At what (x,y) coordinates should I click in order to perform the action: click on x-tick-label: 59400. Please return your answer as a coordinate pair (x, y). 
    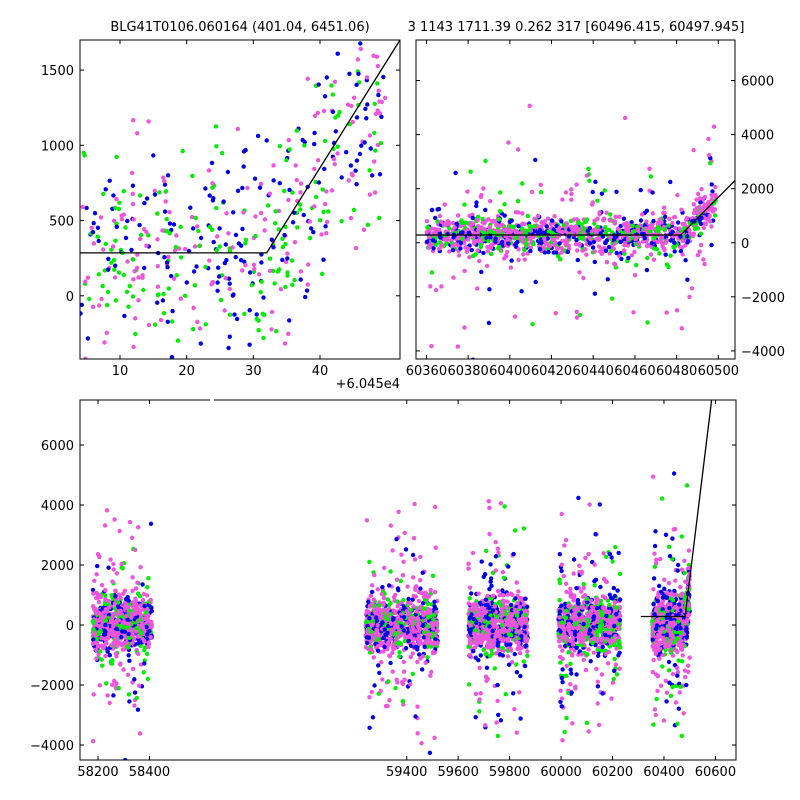
    Looking at the image, I should click on (406, 772).